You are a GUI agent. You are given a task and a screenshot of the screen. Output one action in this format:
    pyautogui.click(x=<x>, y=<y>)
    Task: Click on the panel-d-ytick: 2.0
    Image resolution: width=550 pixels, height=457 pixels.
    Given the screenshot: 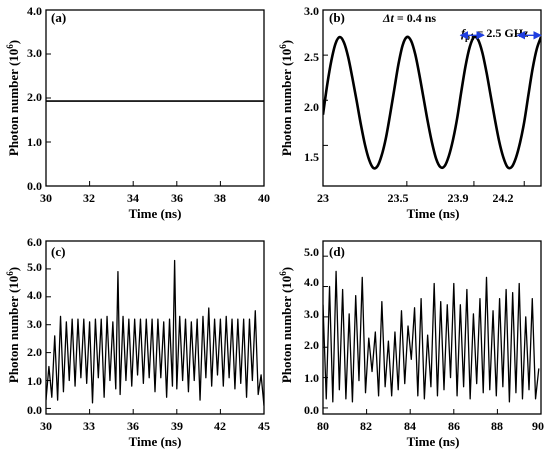 What is the action you would take?
    pyautogui.click(x=311, y=345)
    